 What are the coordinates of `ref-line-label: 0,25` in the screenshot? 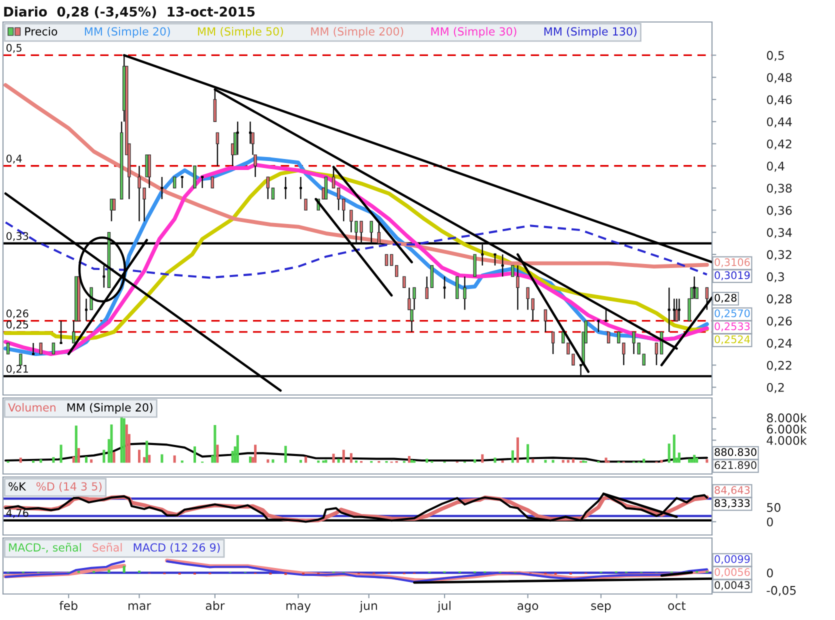 It's located at (17, 325).